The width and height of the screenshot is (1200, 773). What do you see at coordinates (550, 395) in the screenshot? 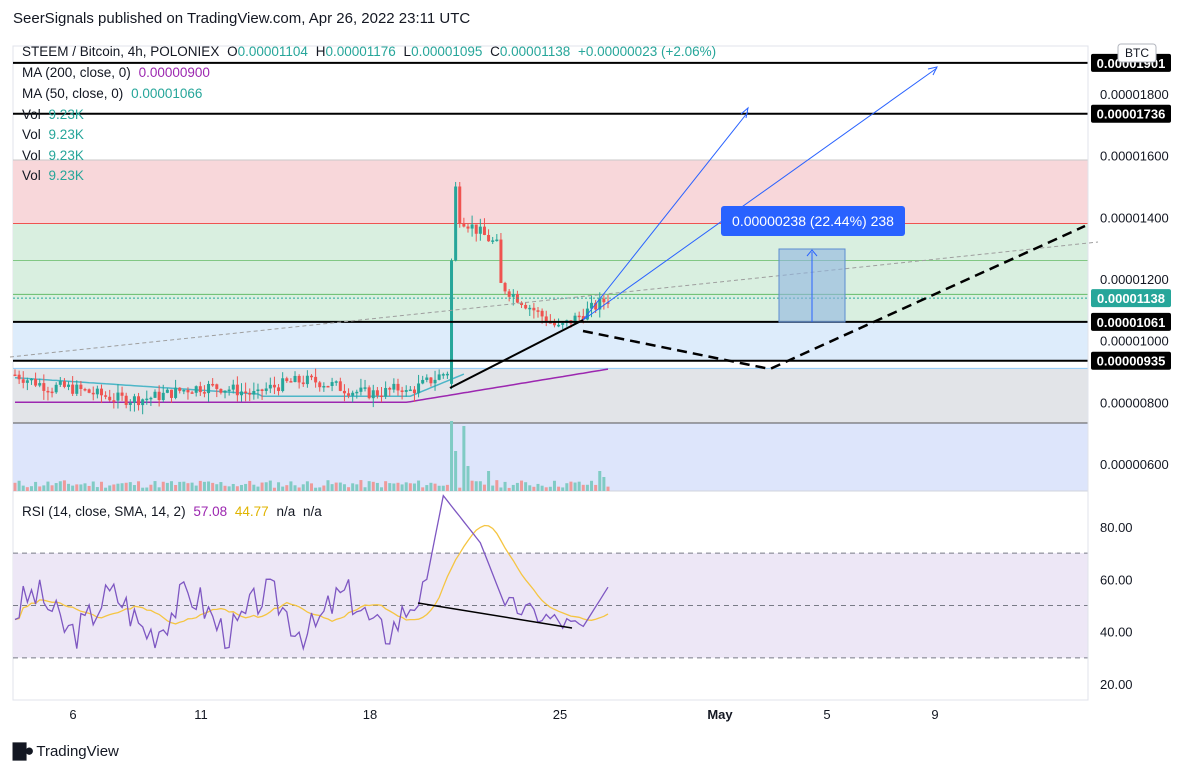
I see `zone-gray` at bounding box center [550, 395].